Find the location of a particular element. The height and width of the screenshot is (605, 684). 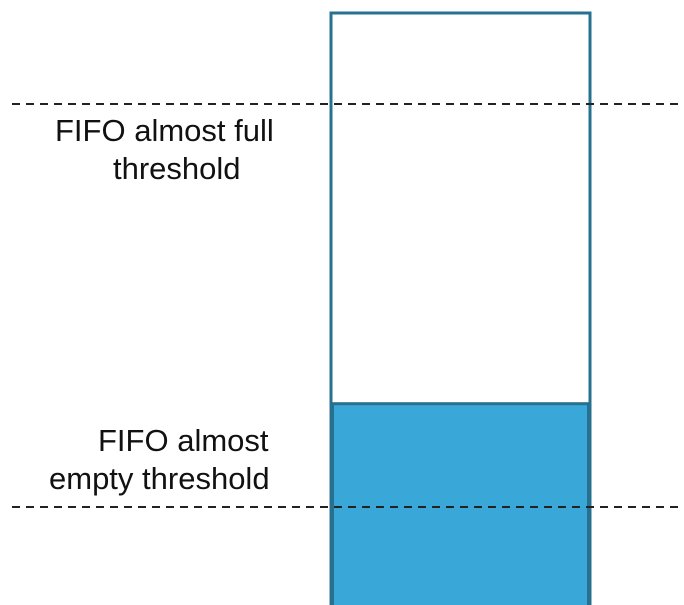

almost-empty-label-line-1: FIFO almost is located at coordinates (183, 440).